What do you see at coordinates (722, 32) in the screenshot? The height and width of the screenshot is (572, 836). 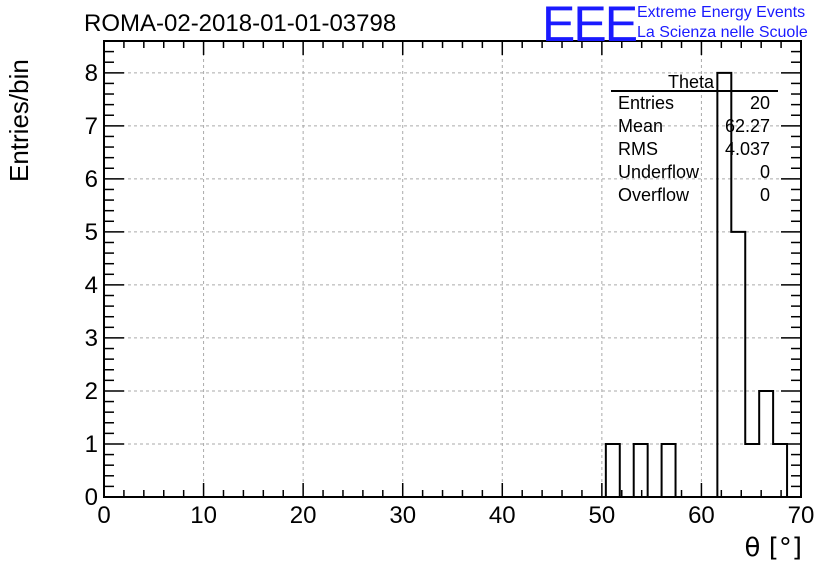 I see `logo-line-2: La Scienza nelle Scuole` at bounding box center [722, 32].